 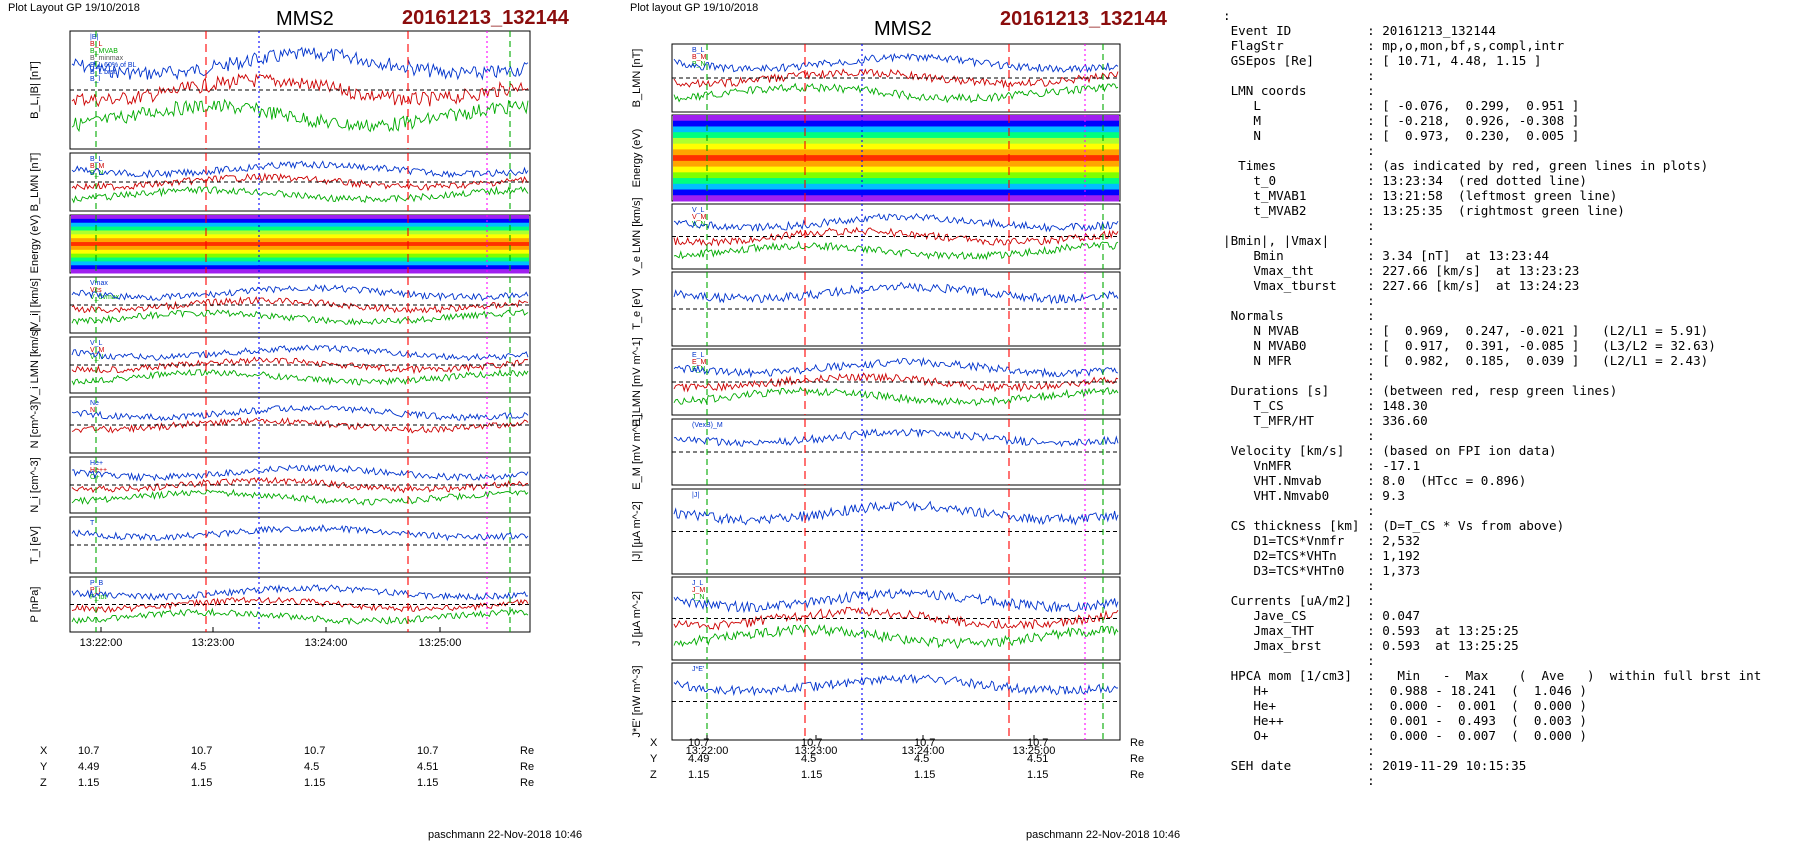 What do you see at coordinates (637, 158) in the screenshot?
I see `panel-ylabel: Energy (eV)` at bounding box center [637, 158].